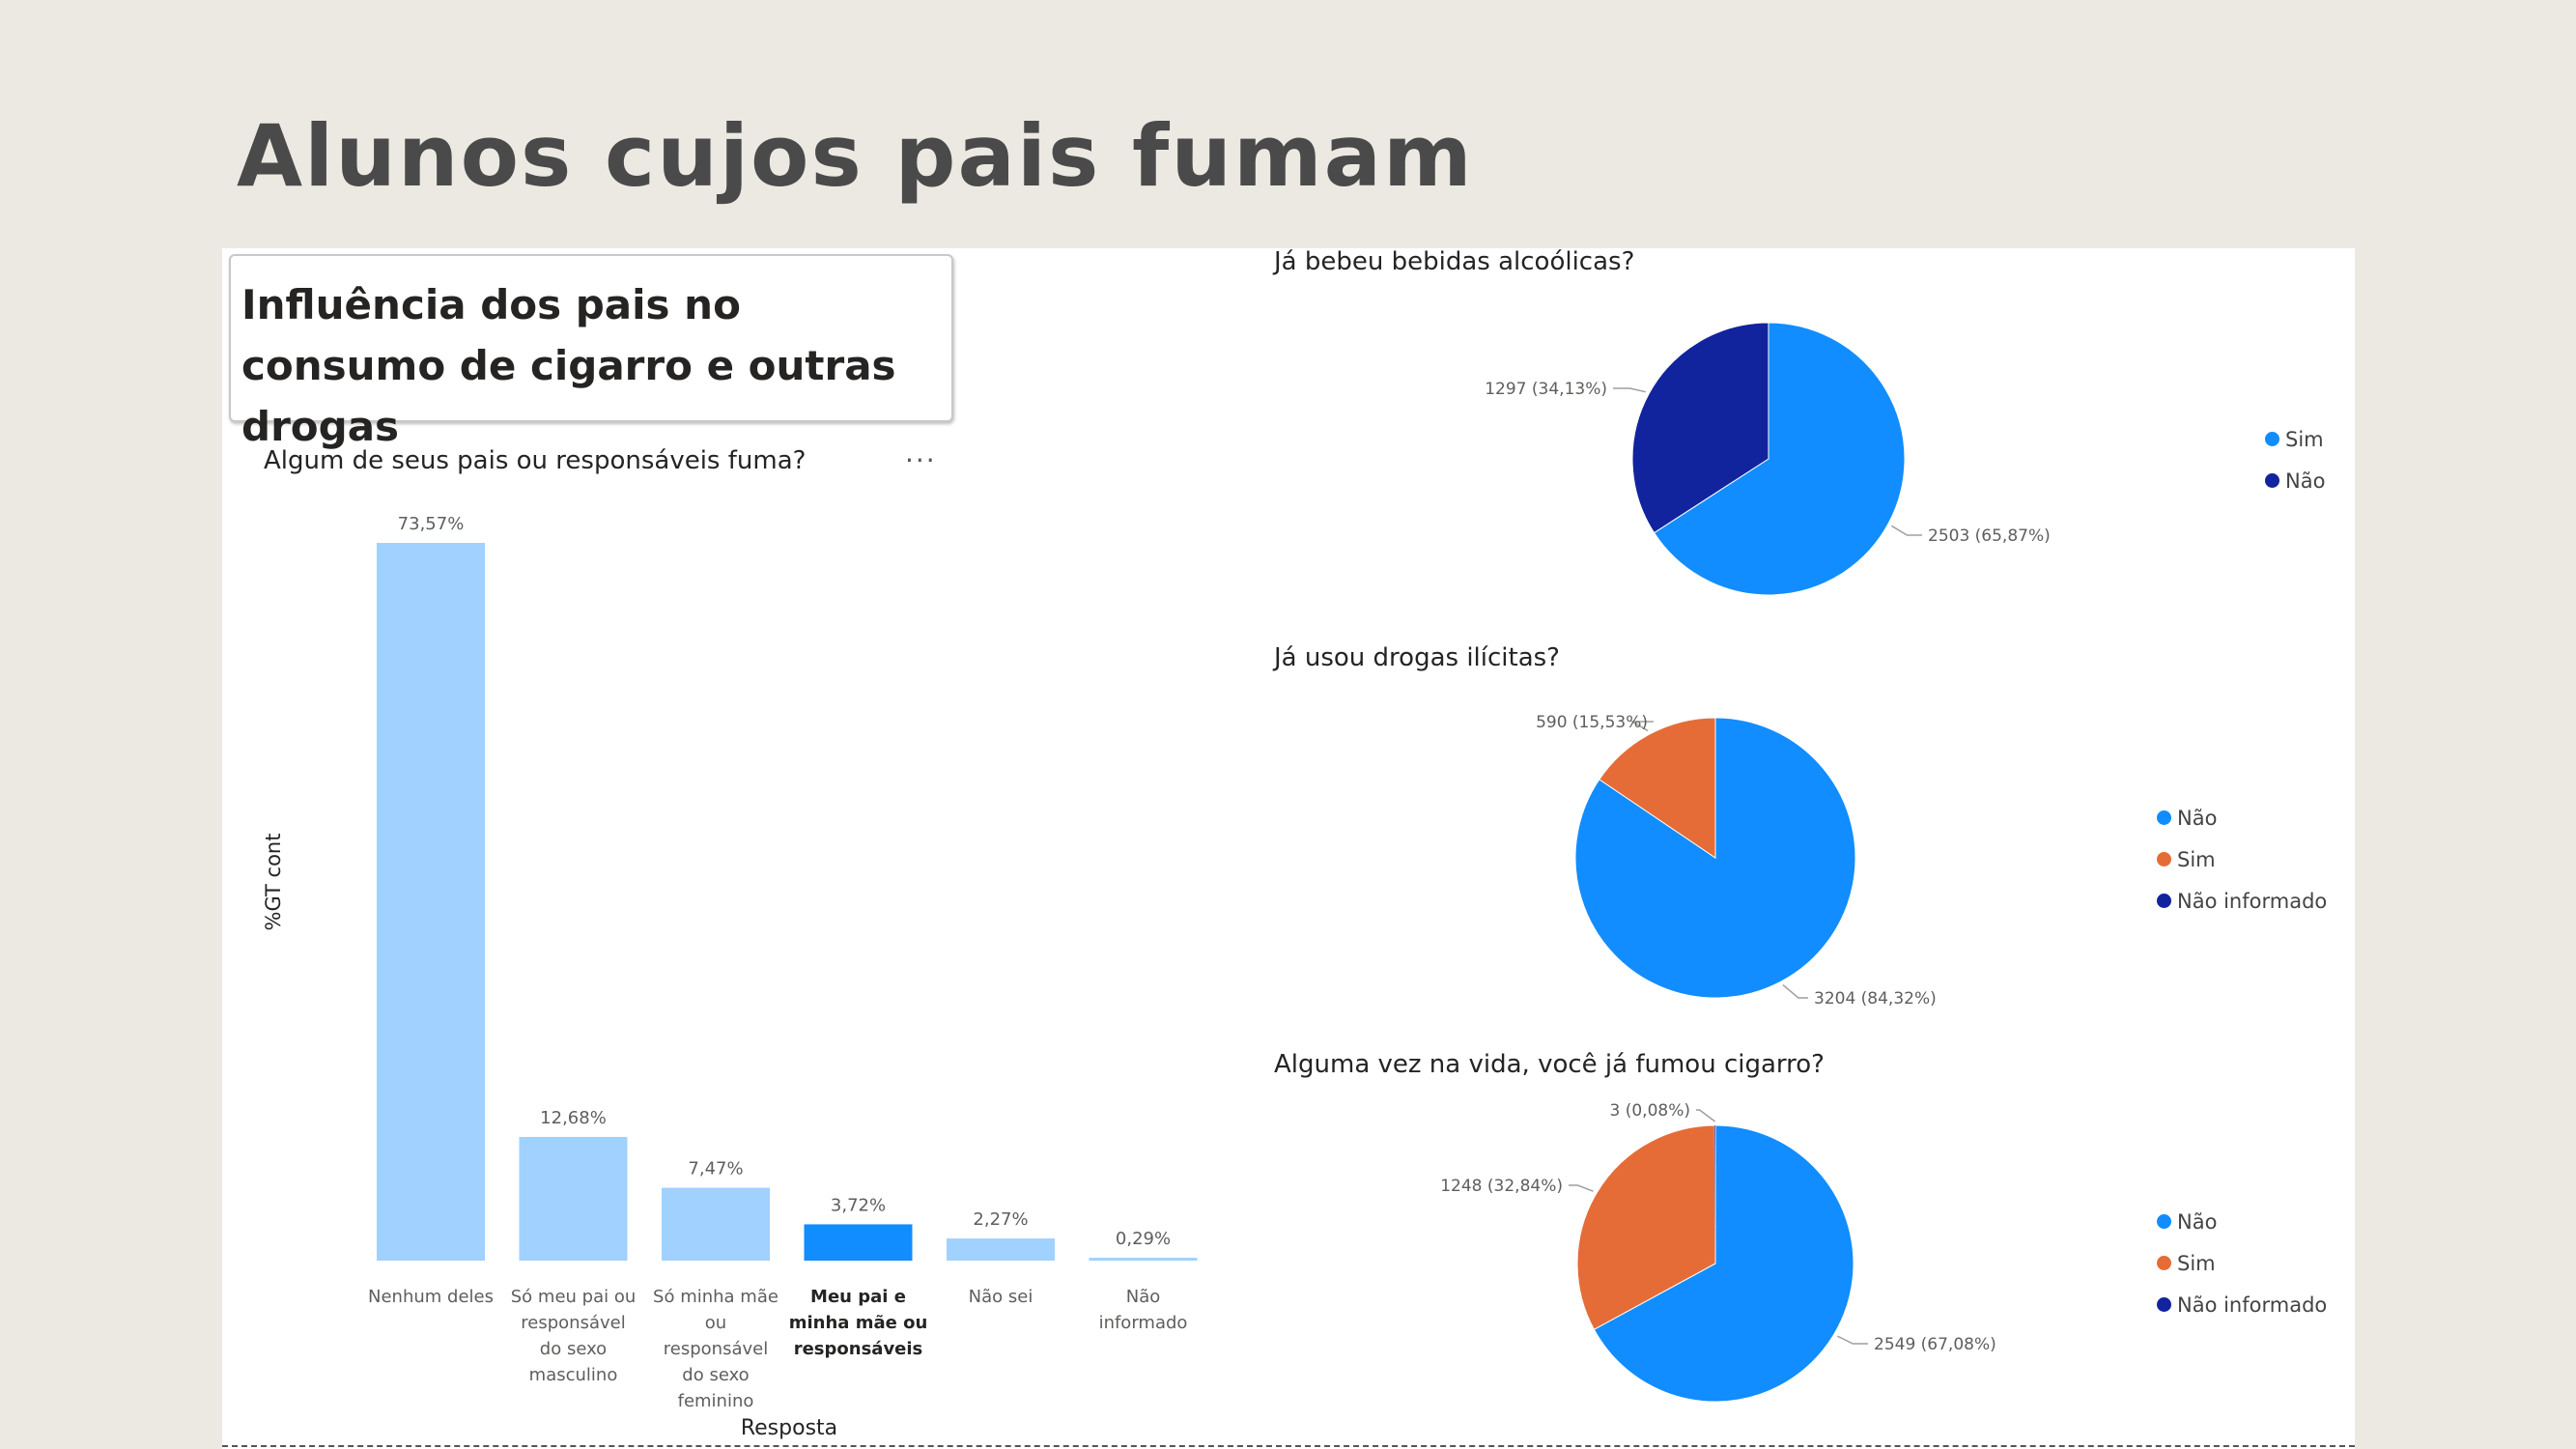 This screenshot has height=1449, width=2576. I want to click on x-tick-label: responsáveis, so click(858, 1349).